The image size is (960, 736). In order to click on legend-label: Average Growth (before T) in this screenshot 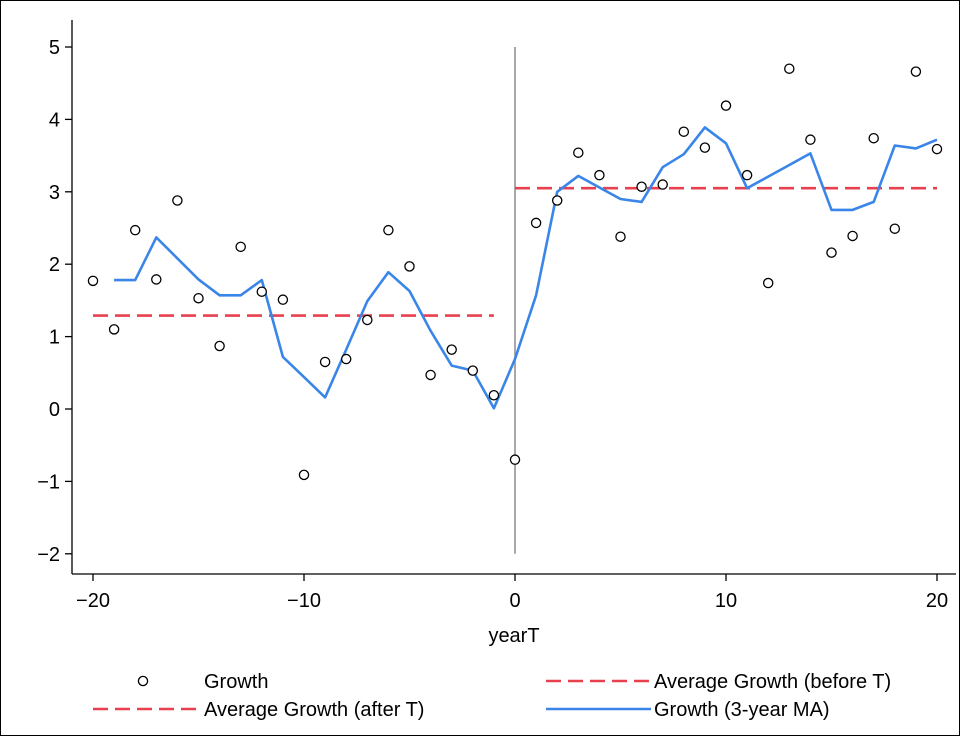, I will do `click(772, 682)`.